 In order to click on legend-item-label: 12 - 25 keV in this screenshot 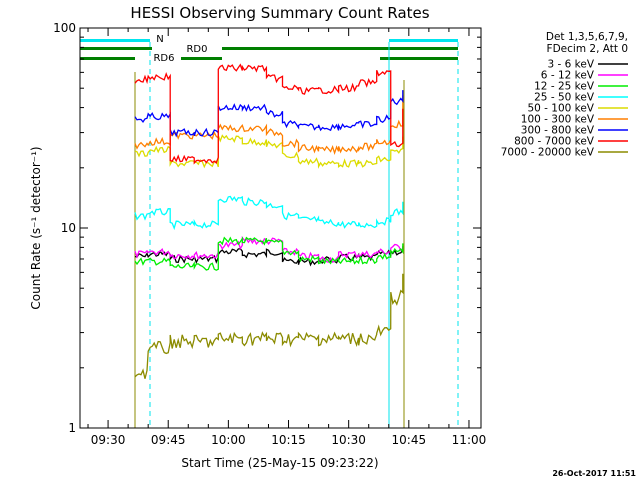, I will do `click(564, 87)`.